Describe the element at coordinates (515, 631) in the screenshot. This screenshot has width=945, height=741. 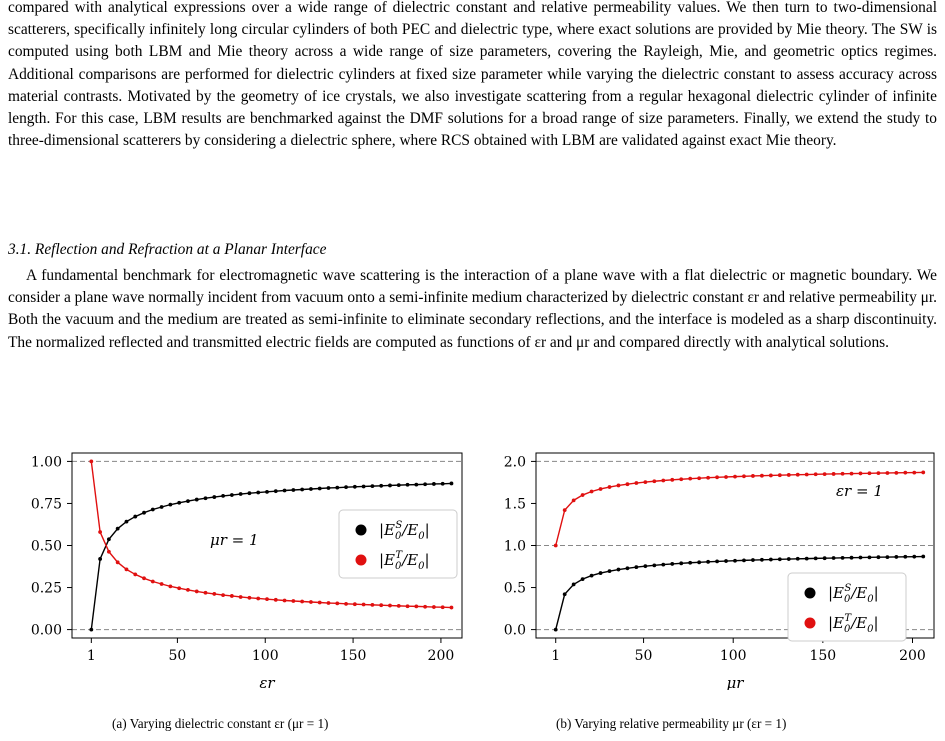
I see `y-tick-label: 0.0` at that location.